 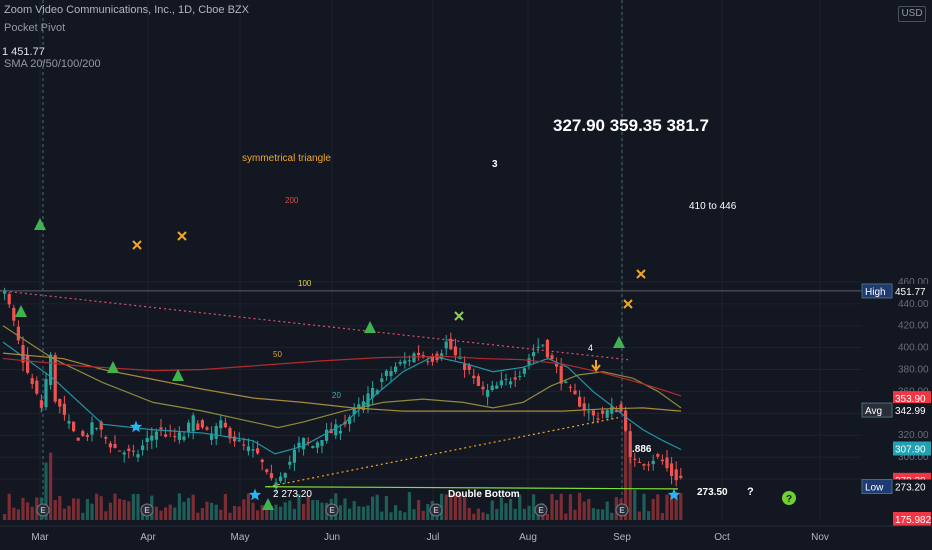 What do you see at coordinates (619, 342) in the screenshot?
I see `pocket-pivot-marker` at bounding box center [619, 342].